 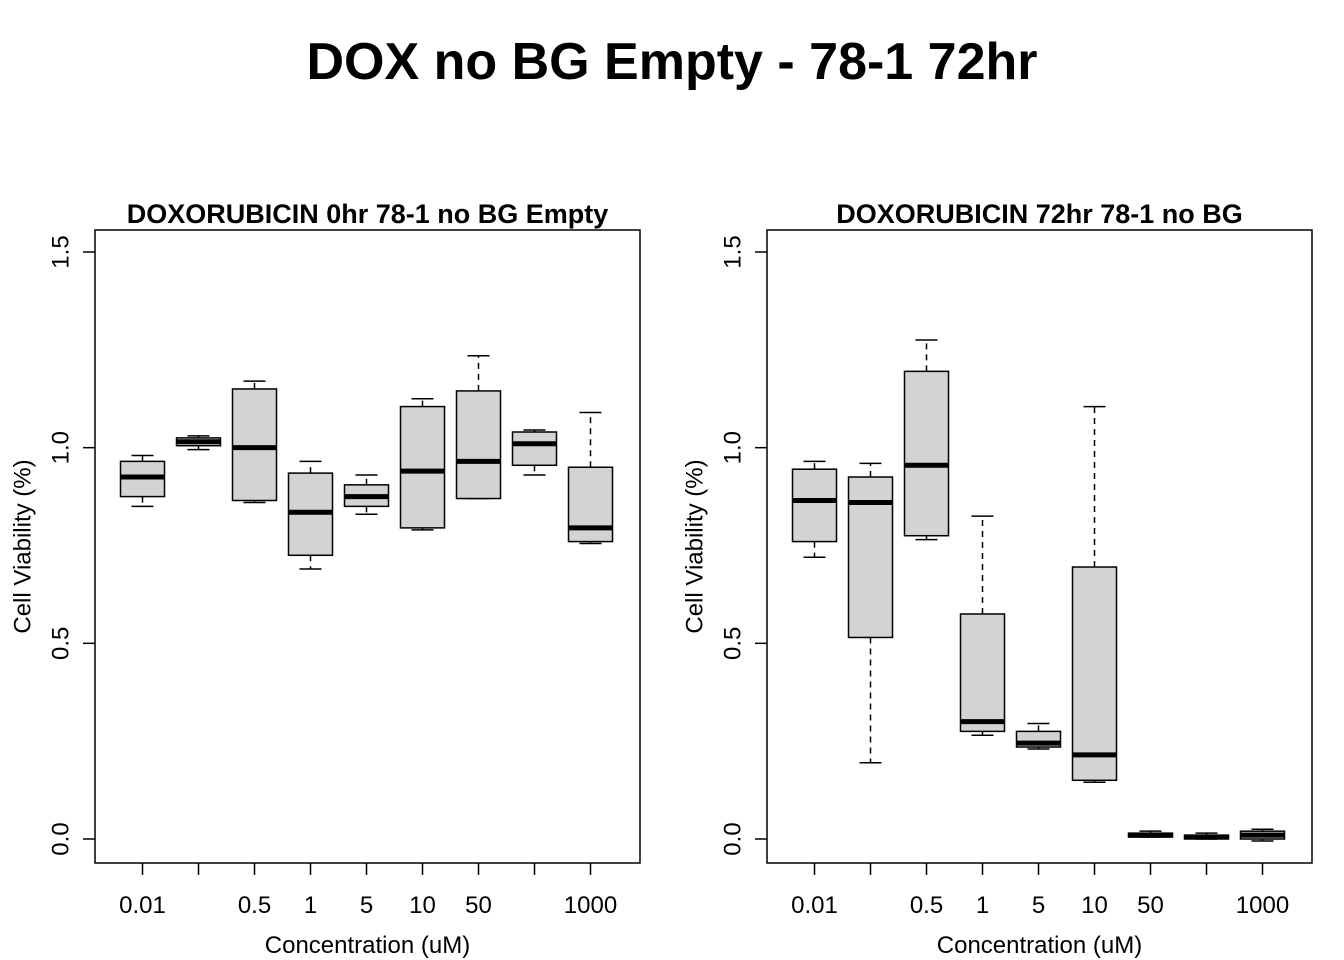 What do you see at coordinates (368, 214) in the screenshot?
I see `panel-title: DOXORUBICIN 0hr 78-1 no BG Empty` at bounding box center [368, 214].